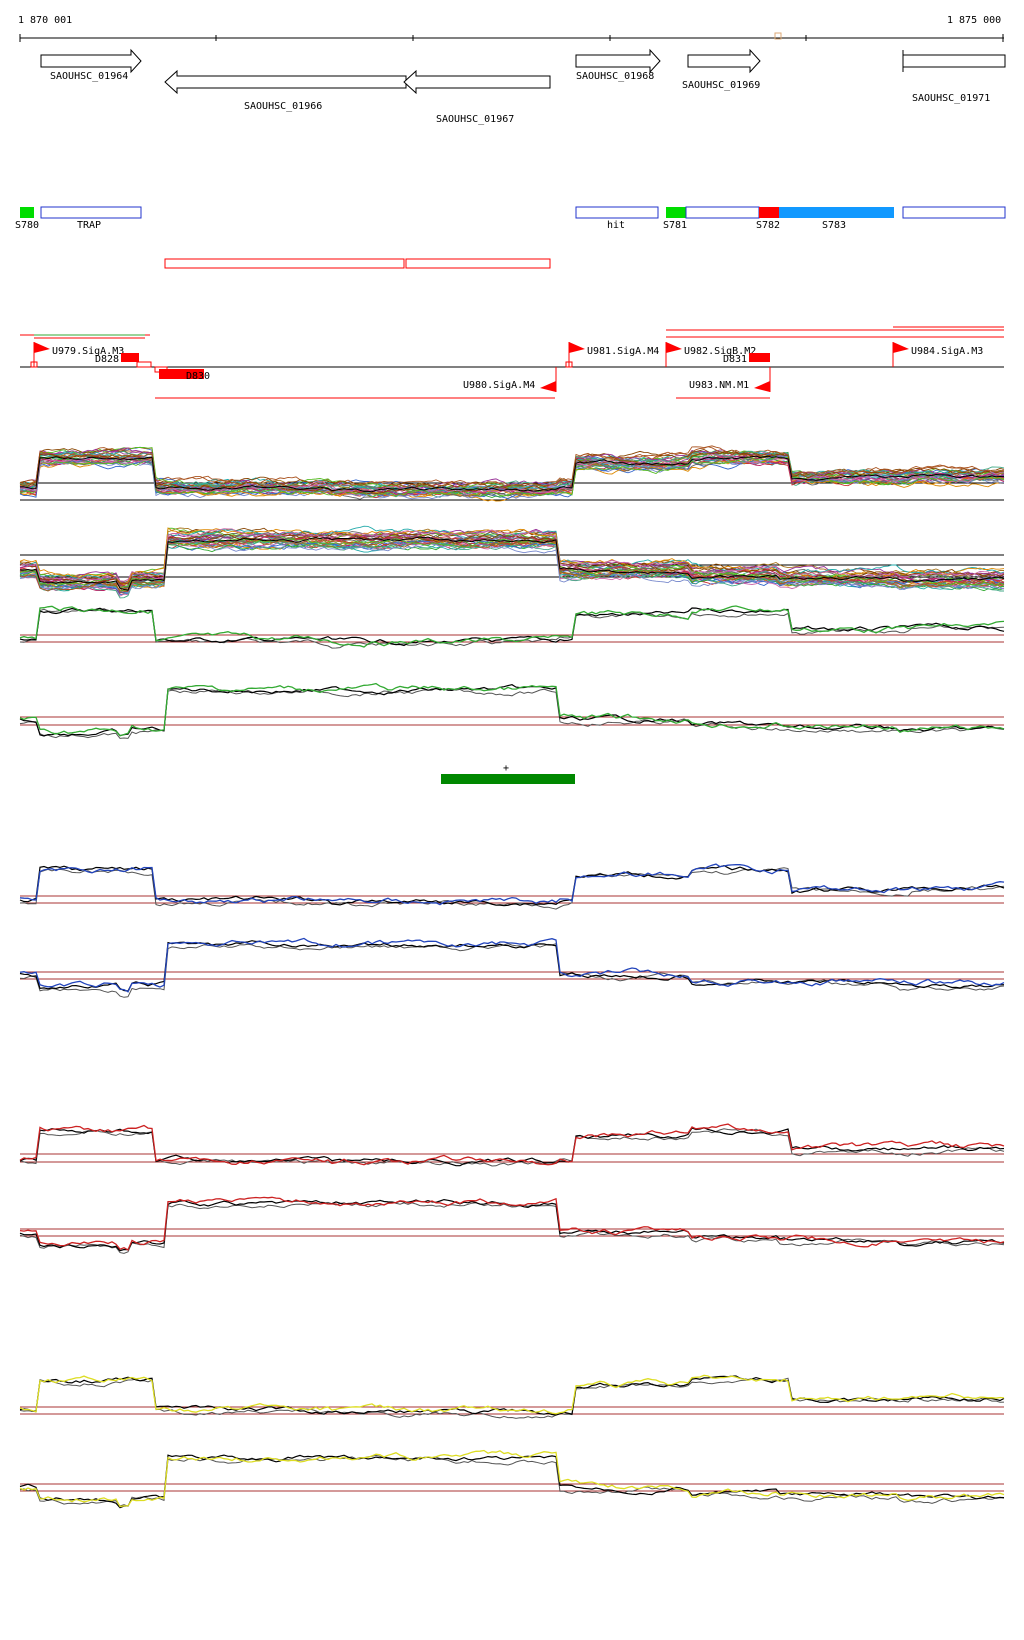 The width and height of the screenshot is (1024, 1640). I want to click on green-plus-panel, so click(512, 627).